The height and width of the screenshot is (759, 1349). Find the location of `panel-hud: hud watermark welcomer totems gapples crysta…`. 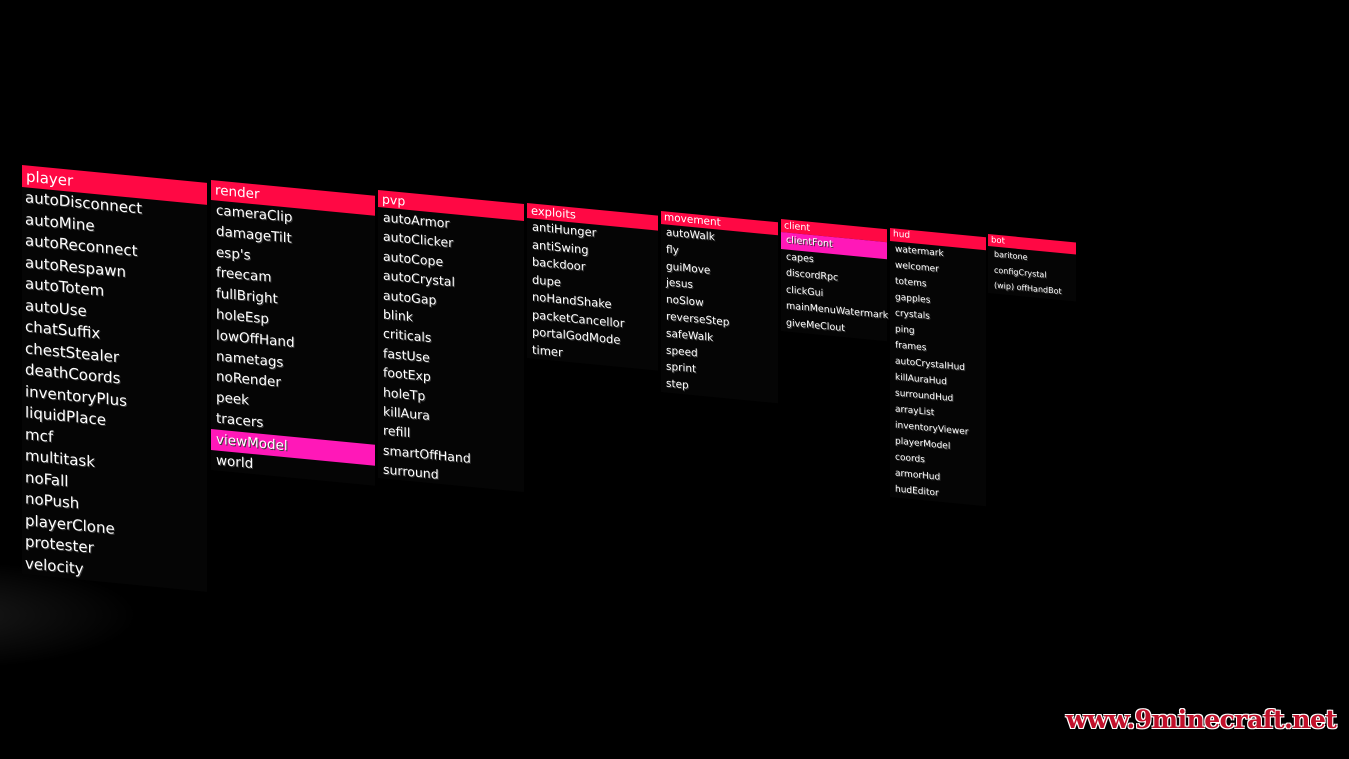

panel-hud: hud watermark welcomer totems gapples crysta… is located at coordinates (938, 367).